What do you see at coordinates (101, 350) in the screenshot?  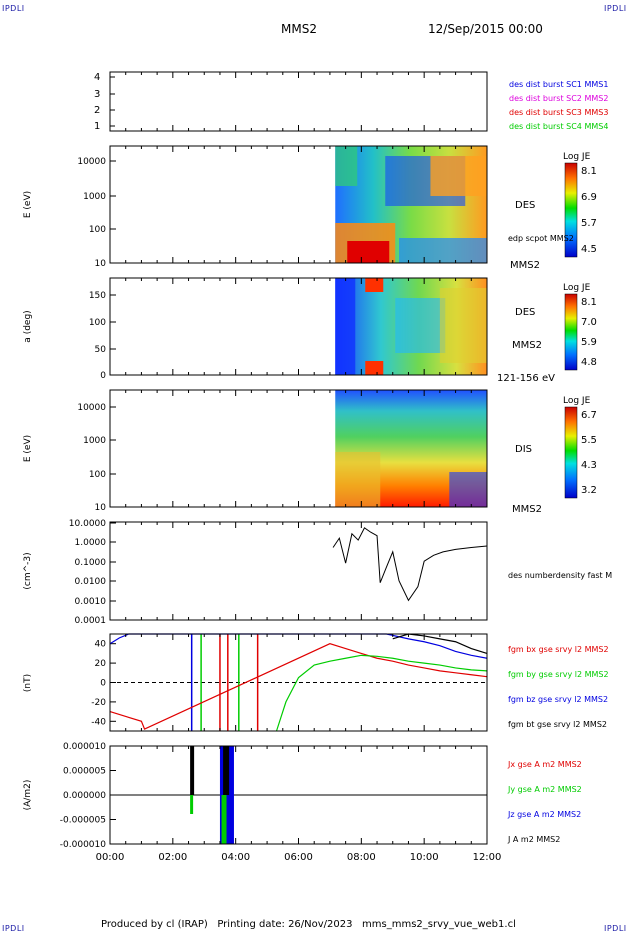 I see `heatmap-ytick-label: 50` at bounding box center [101, 350].